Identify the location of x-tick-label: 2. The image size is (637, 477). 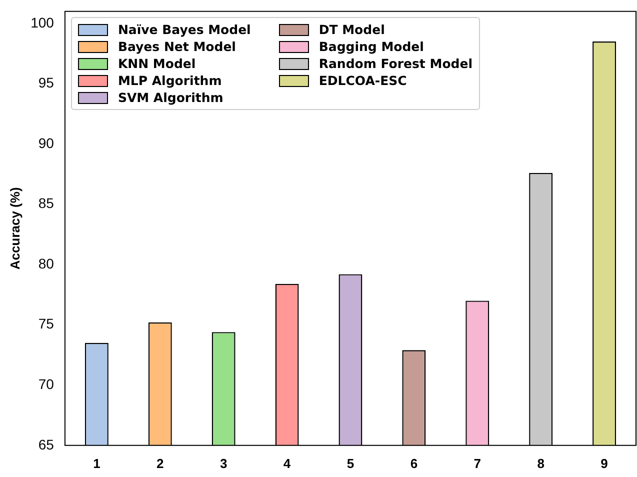
(160, 463).